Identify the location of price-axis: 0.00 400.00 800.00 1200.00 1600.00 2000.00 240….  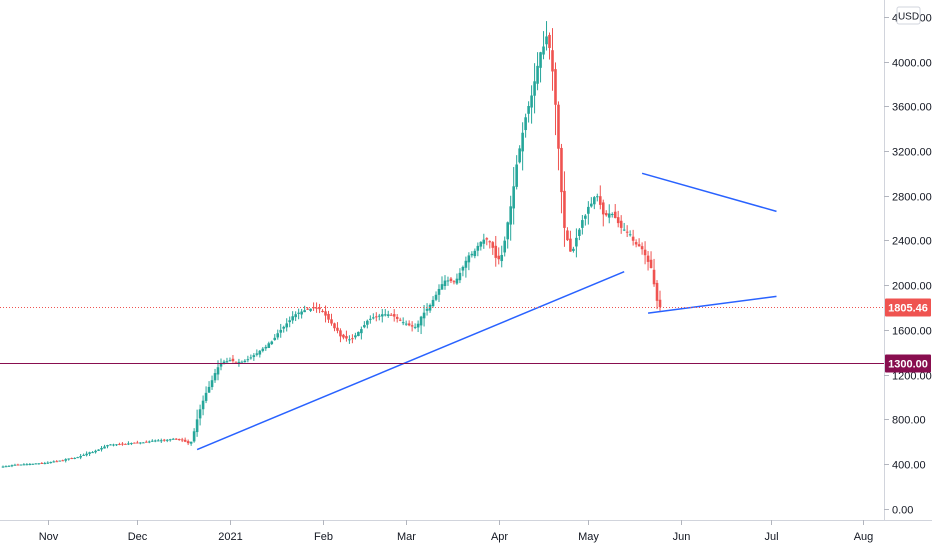
(908, 260).